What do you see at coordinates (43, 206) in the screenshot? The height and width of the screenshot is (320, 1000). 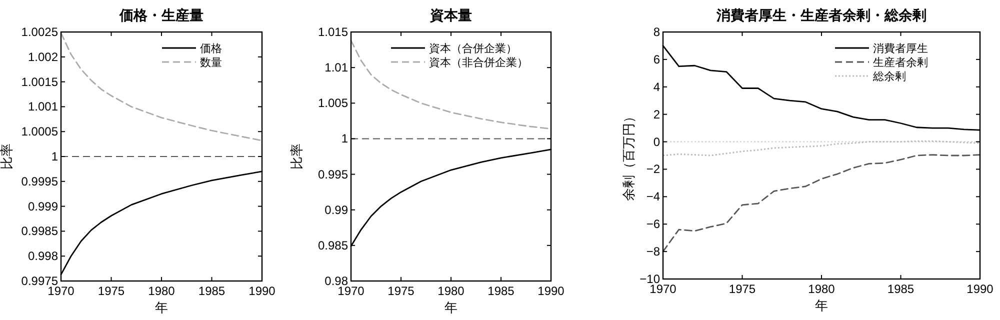 I see `y-tick-label: 0.999` at bounding box center [43, 206].